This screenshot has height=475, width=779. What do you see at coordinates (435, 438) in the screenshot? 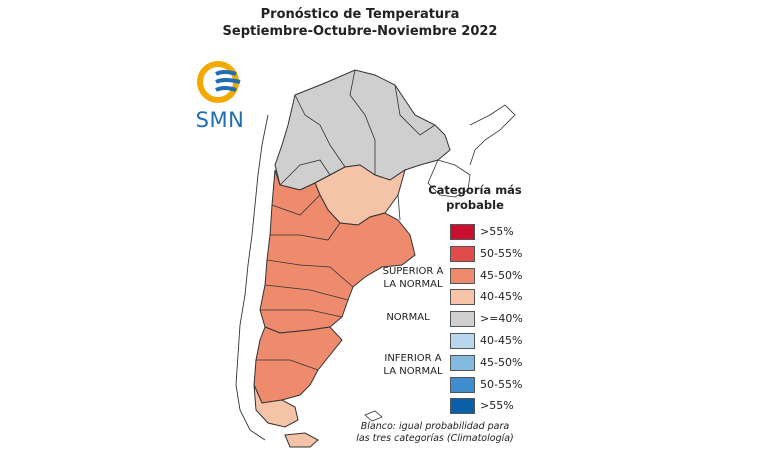
I see `footnote-line-2: las tres categorías (Climatología)` at bounding box center [435, 438].